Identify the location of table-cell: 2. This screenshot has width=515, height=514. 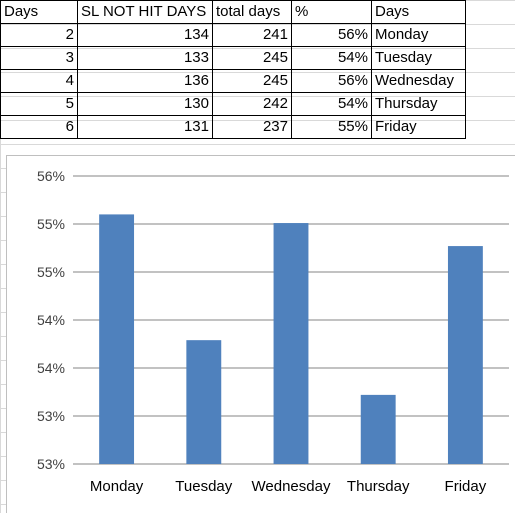
(39, 35).